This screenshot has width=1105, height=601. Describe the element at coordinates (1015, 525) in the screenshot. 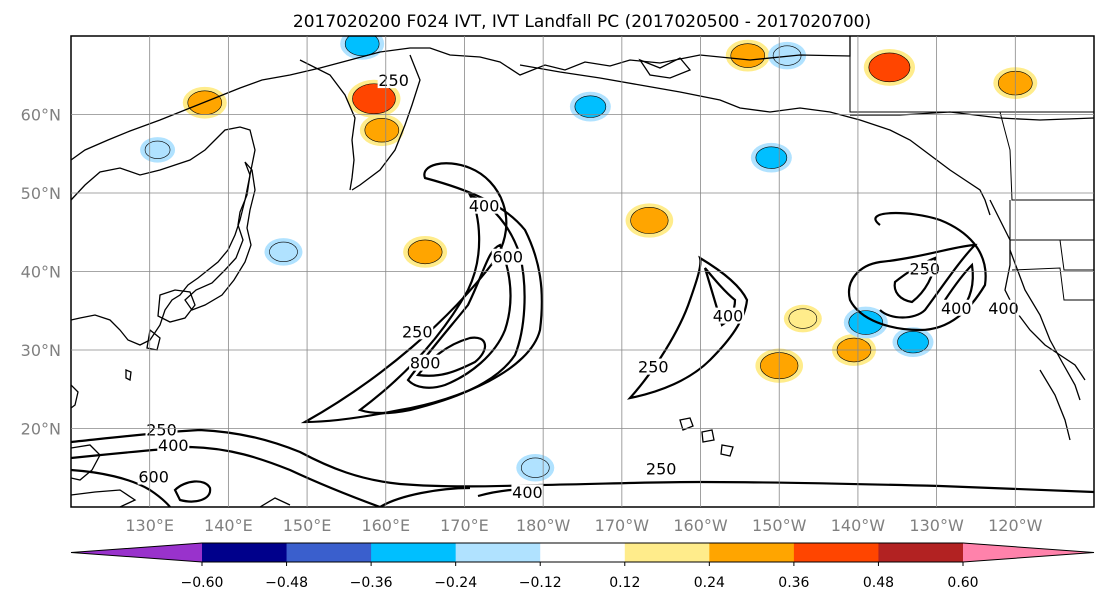

I see `lon-tick-label: 120°W` at that location.